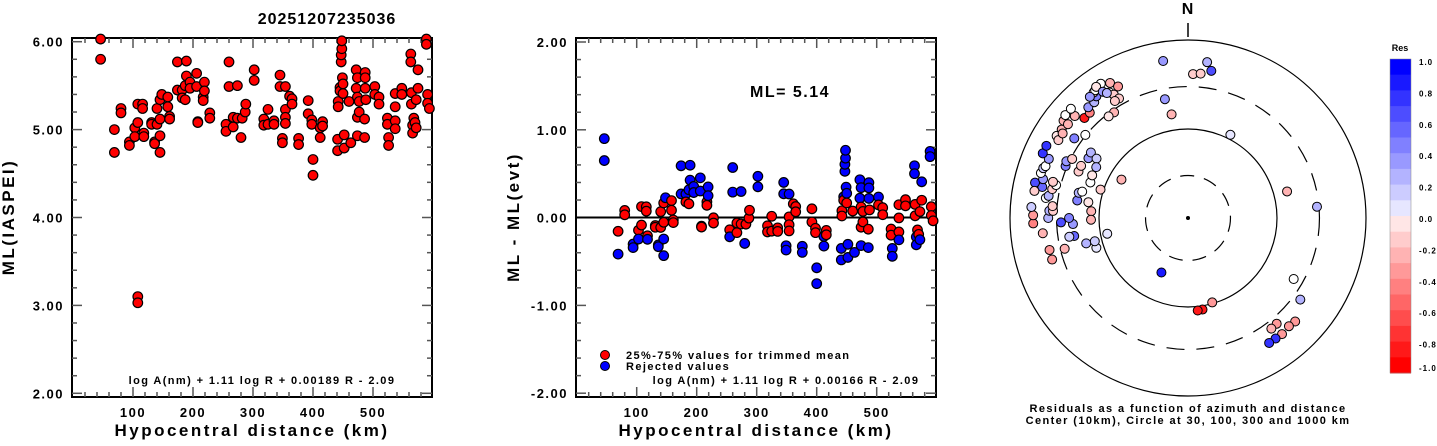  I want to click on x-tick-label: 400, so click(817, 412).